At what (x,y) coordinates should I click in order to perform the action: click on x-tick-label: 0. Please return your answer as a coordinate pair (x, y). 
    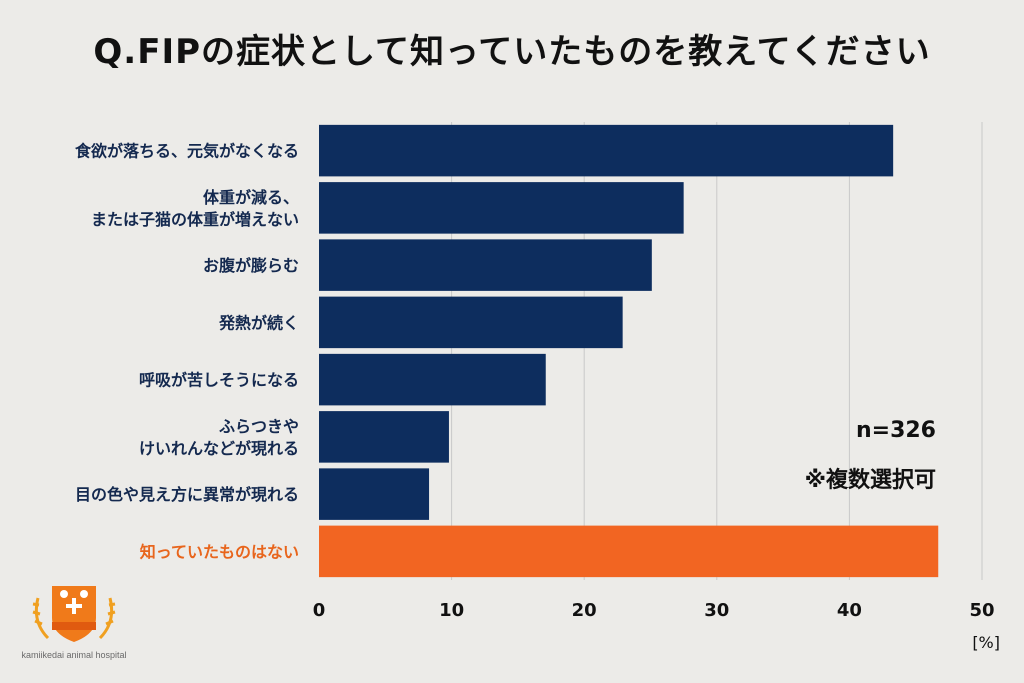
    Looking at the image, I should click on (319, 610).